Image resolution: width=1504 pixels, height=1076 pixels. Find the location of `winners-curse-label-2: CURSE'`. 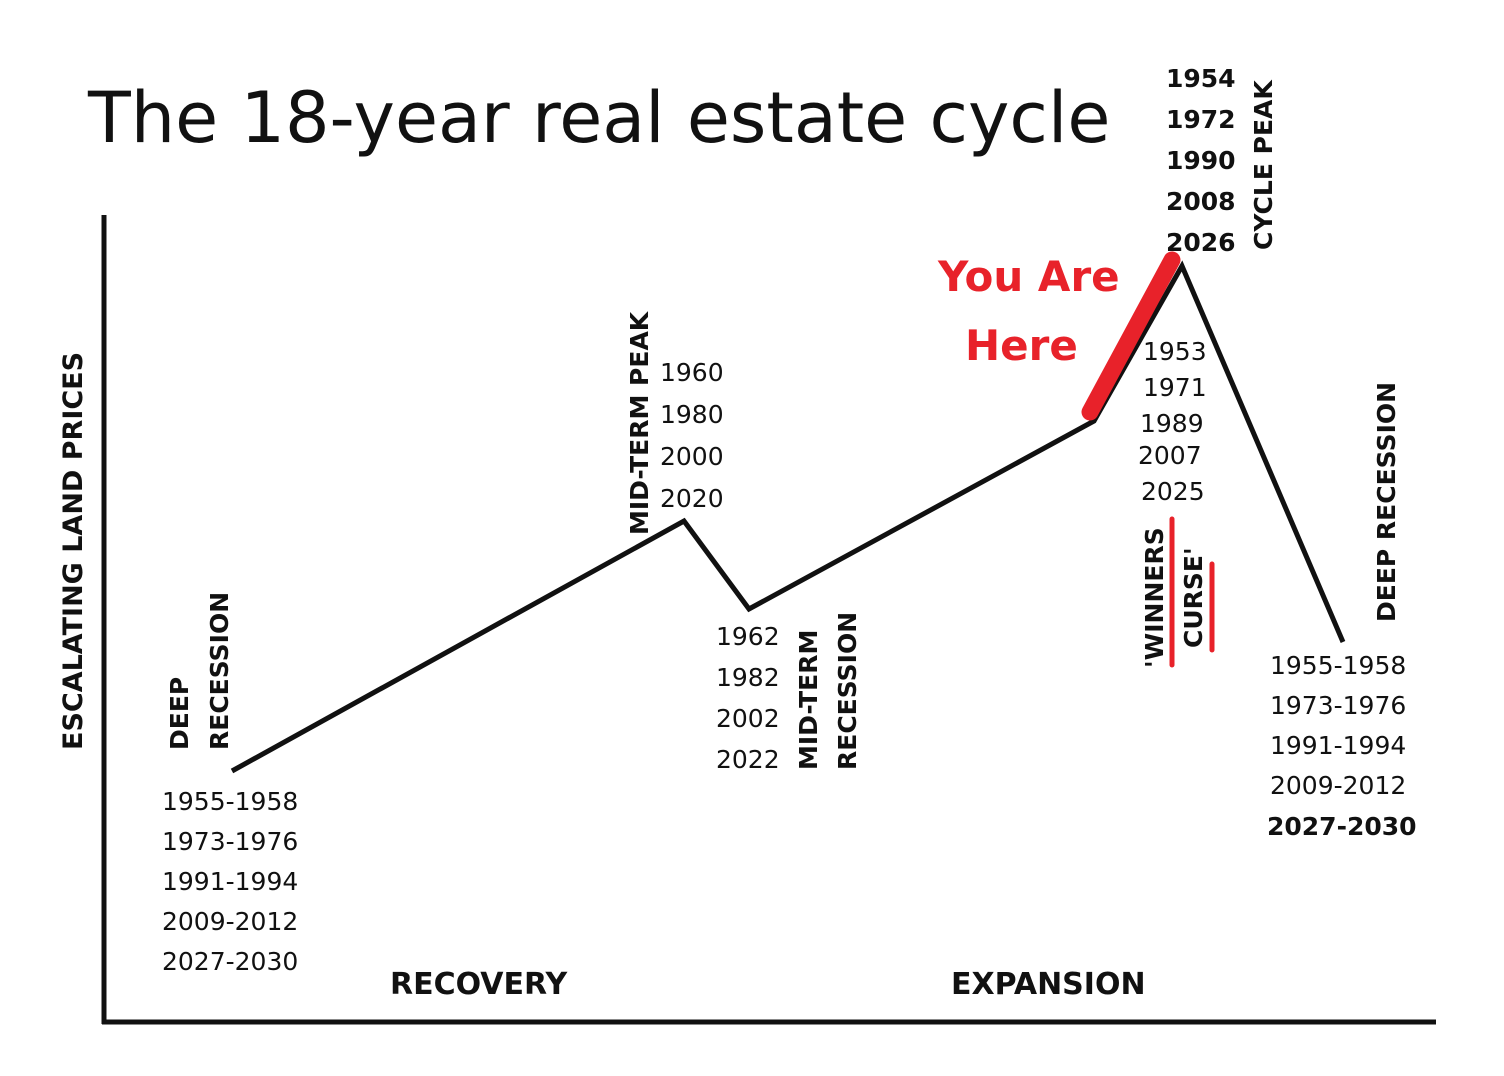

winners-curse-label-2: CURSE' is located at coordinates (1193, 597).